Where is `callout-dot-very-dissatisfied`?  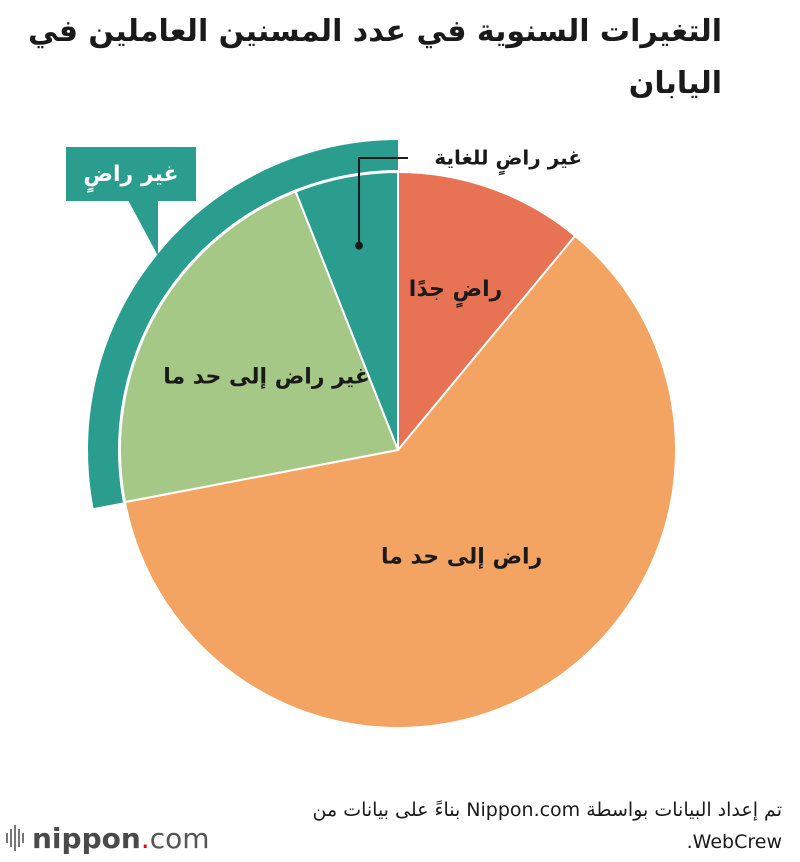 callout-dot-very-dissatisfied is located at coordinates (359, 245).